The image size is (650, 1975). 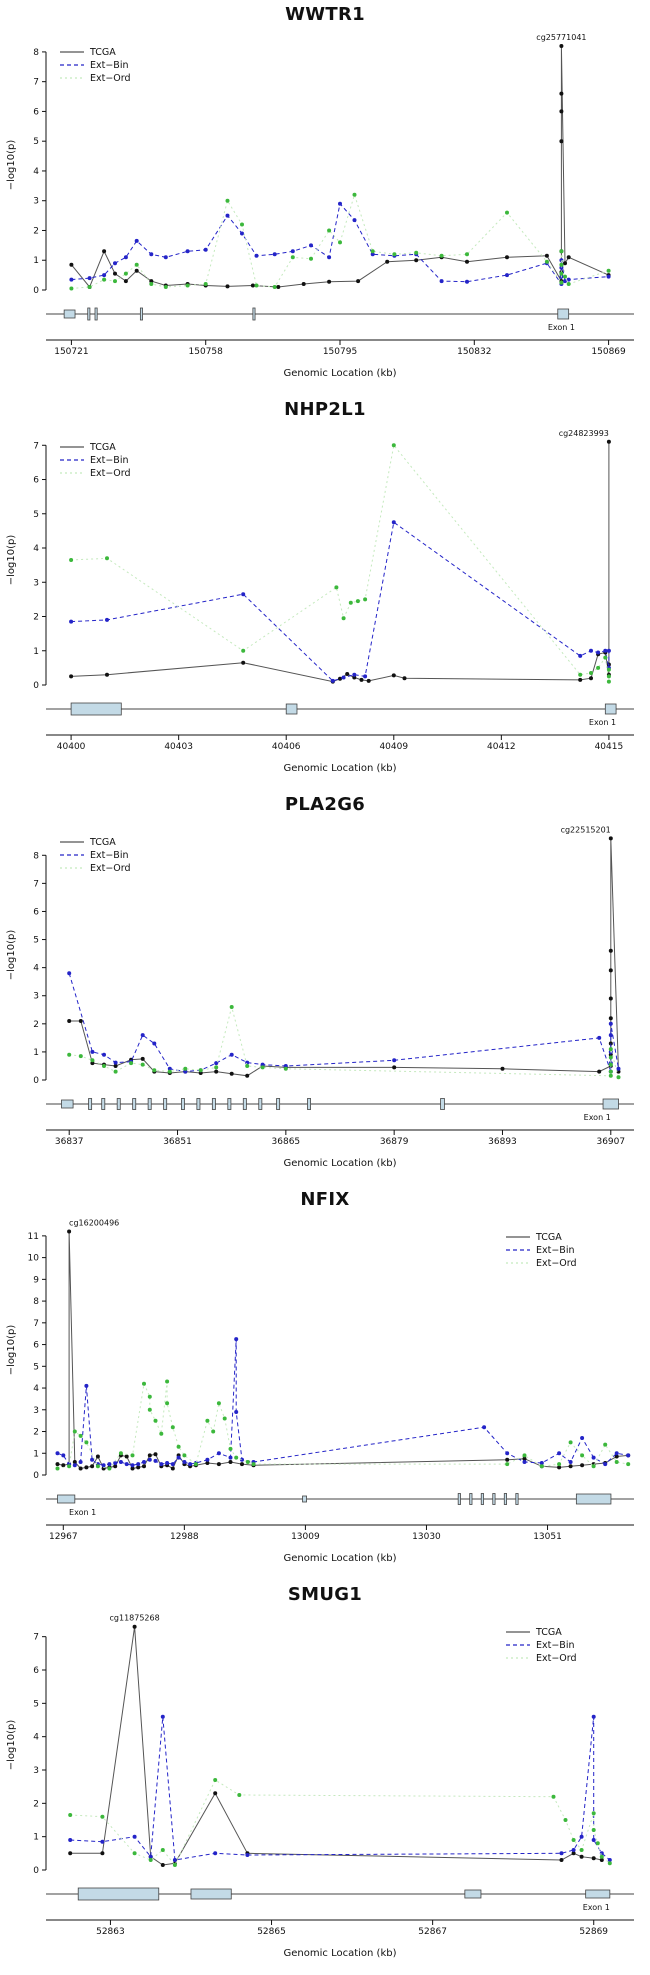 What do you see at coordinates (135, 1618) in the screenshot?
I see `peak-annotation: cg11875268` at bounding box center [135, 1618].